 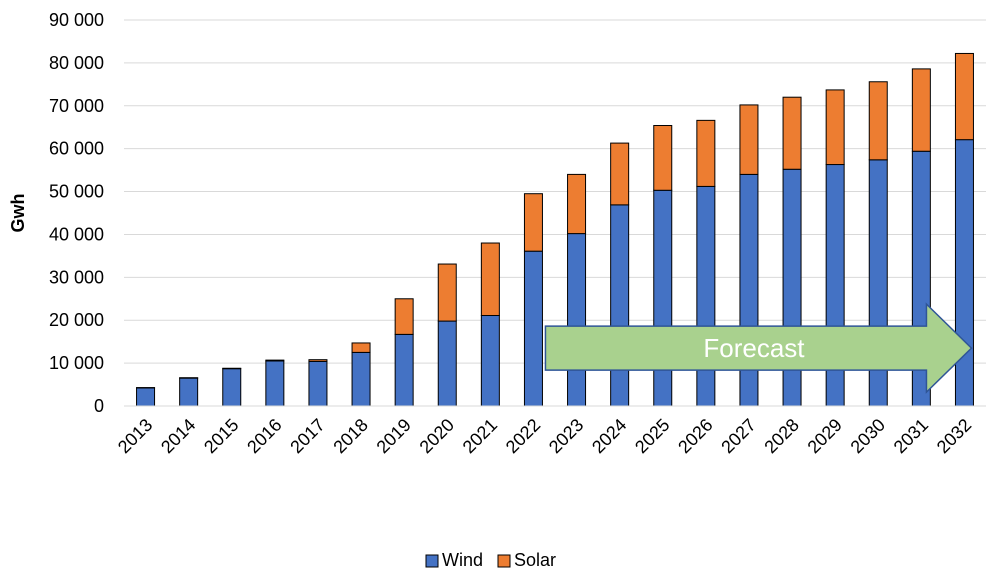 I want to click on legend-label-solar: Solar, so click(x=535, y=560).